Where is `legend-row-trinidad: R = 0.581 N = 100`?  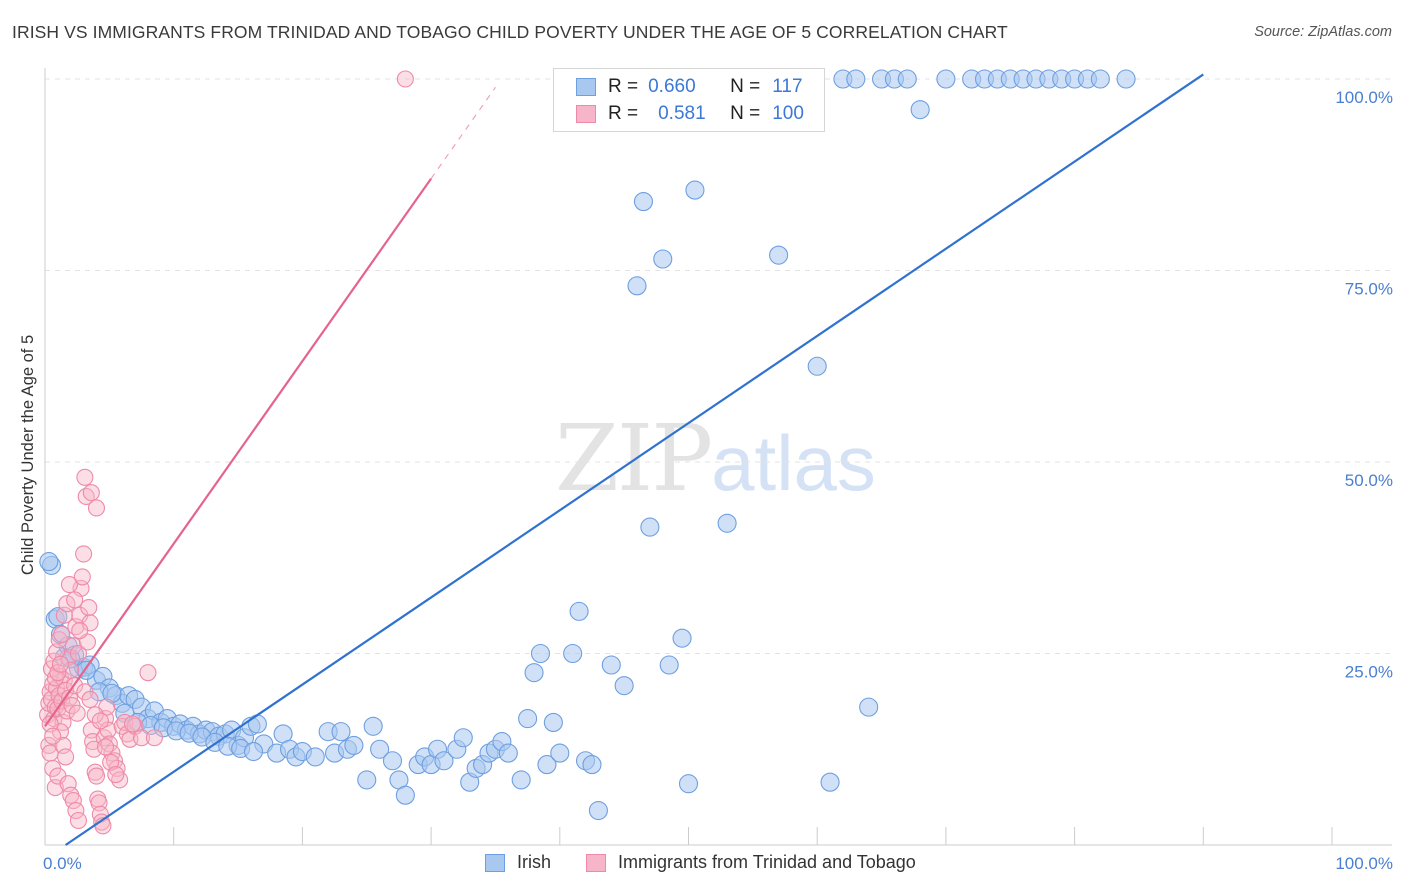
legend-row-trinidad: R = 0.581 N = 100 is located at coordinates (690, 114).